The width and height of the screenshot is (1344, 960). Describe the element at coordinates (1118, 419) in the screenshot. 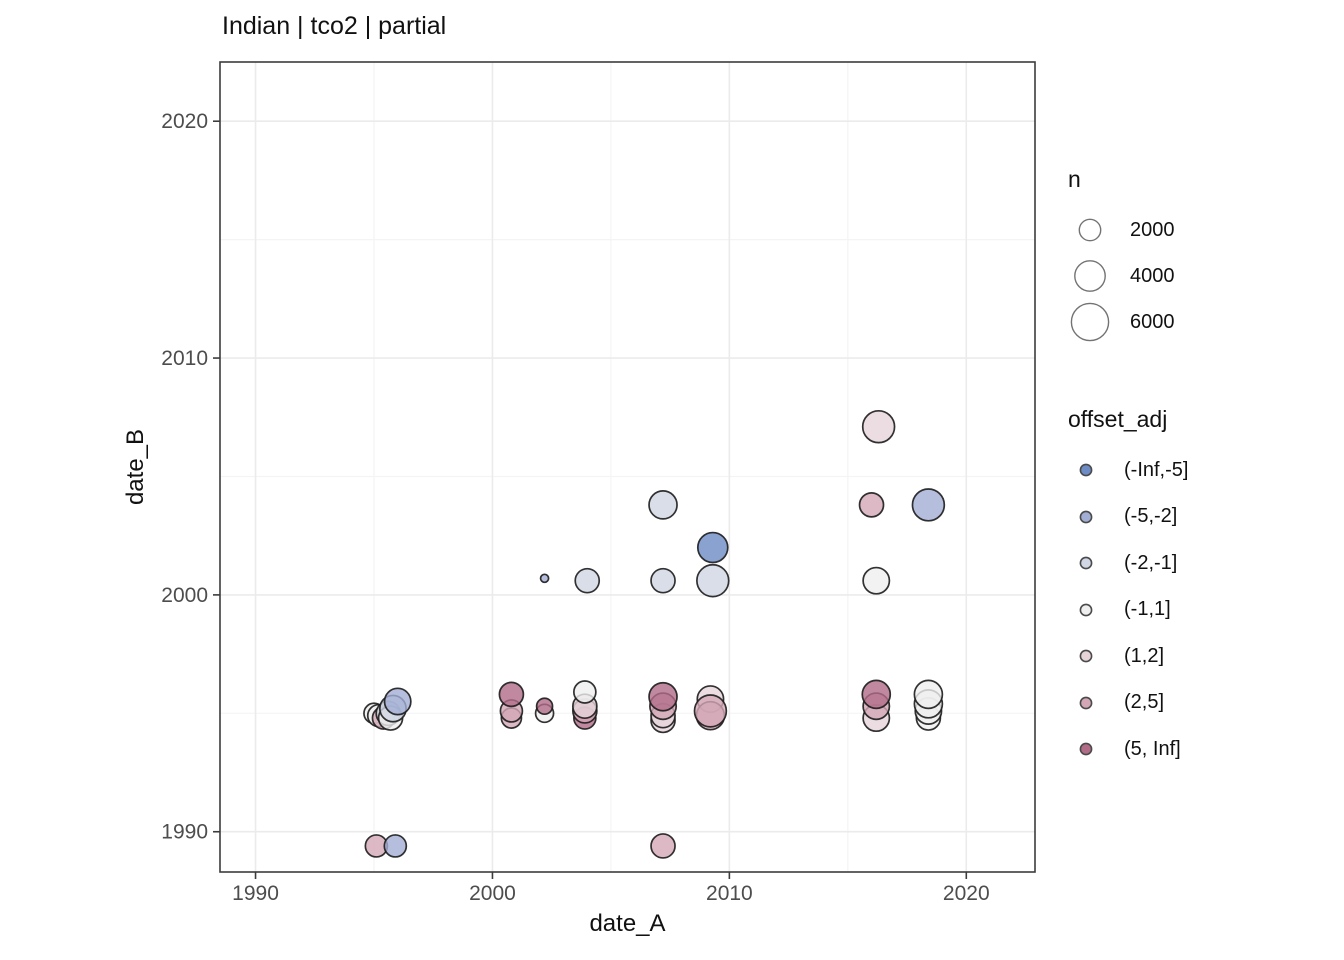

I see `color-legend-title: offset_adj` at that location.